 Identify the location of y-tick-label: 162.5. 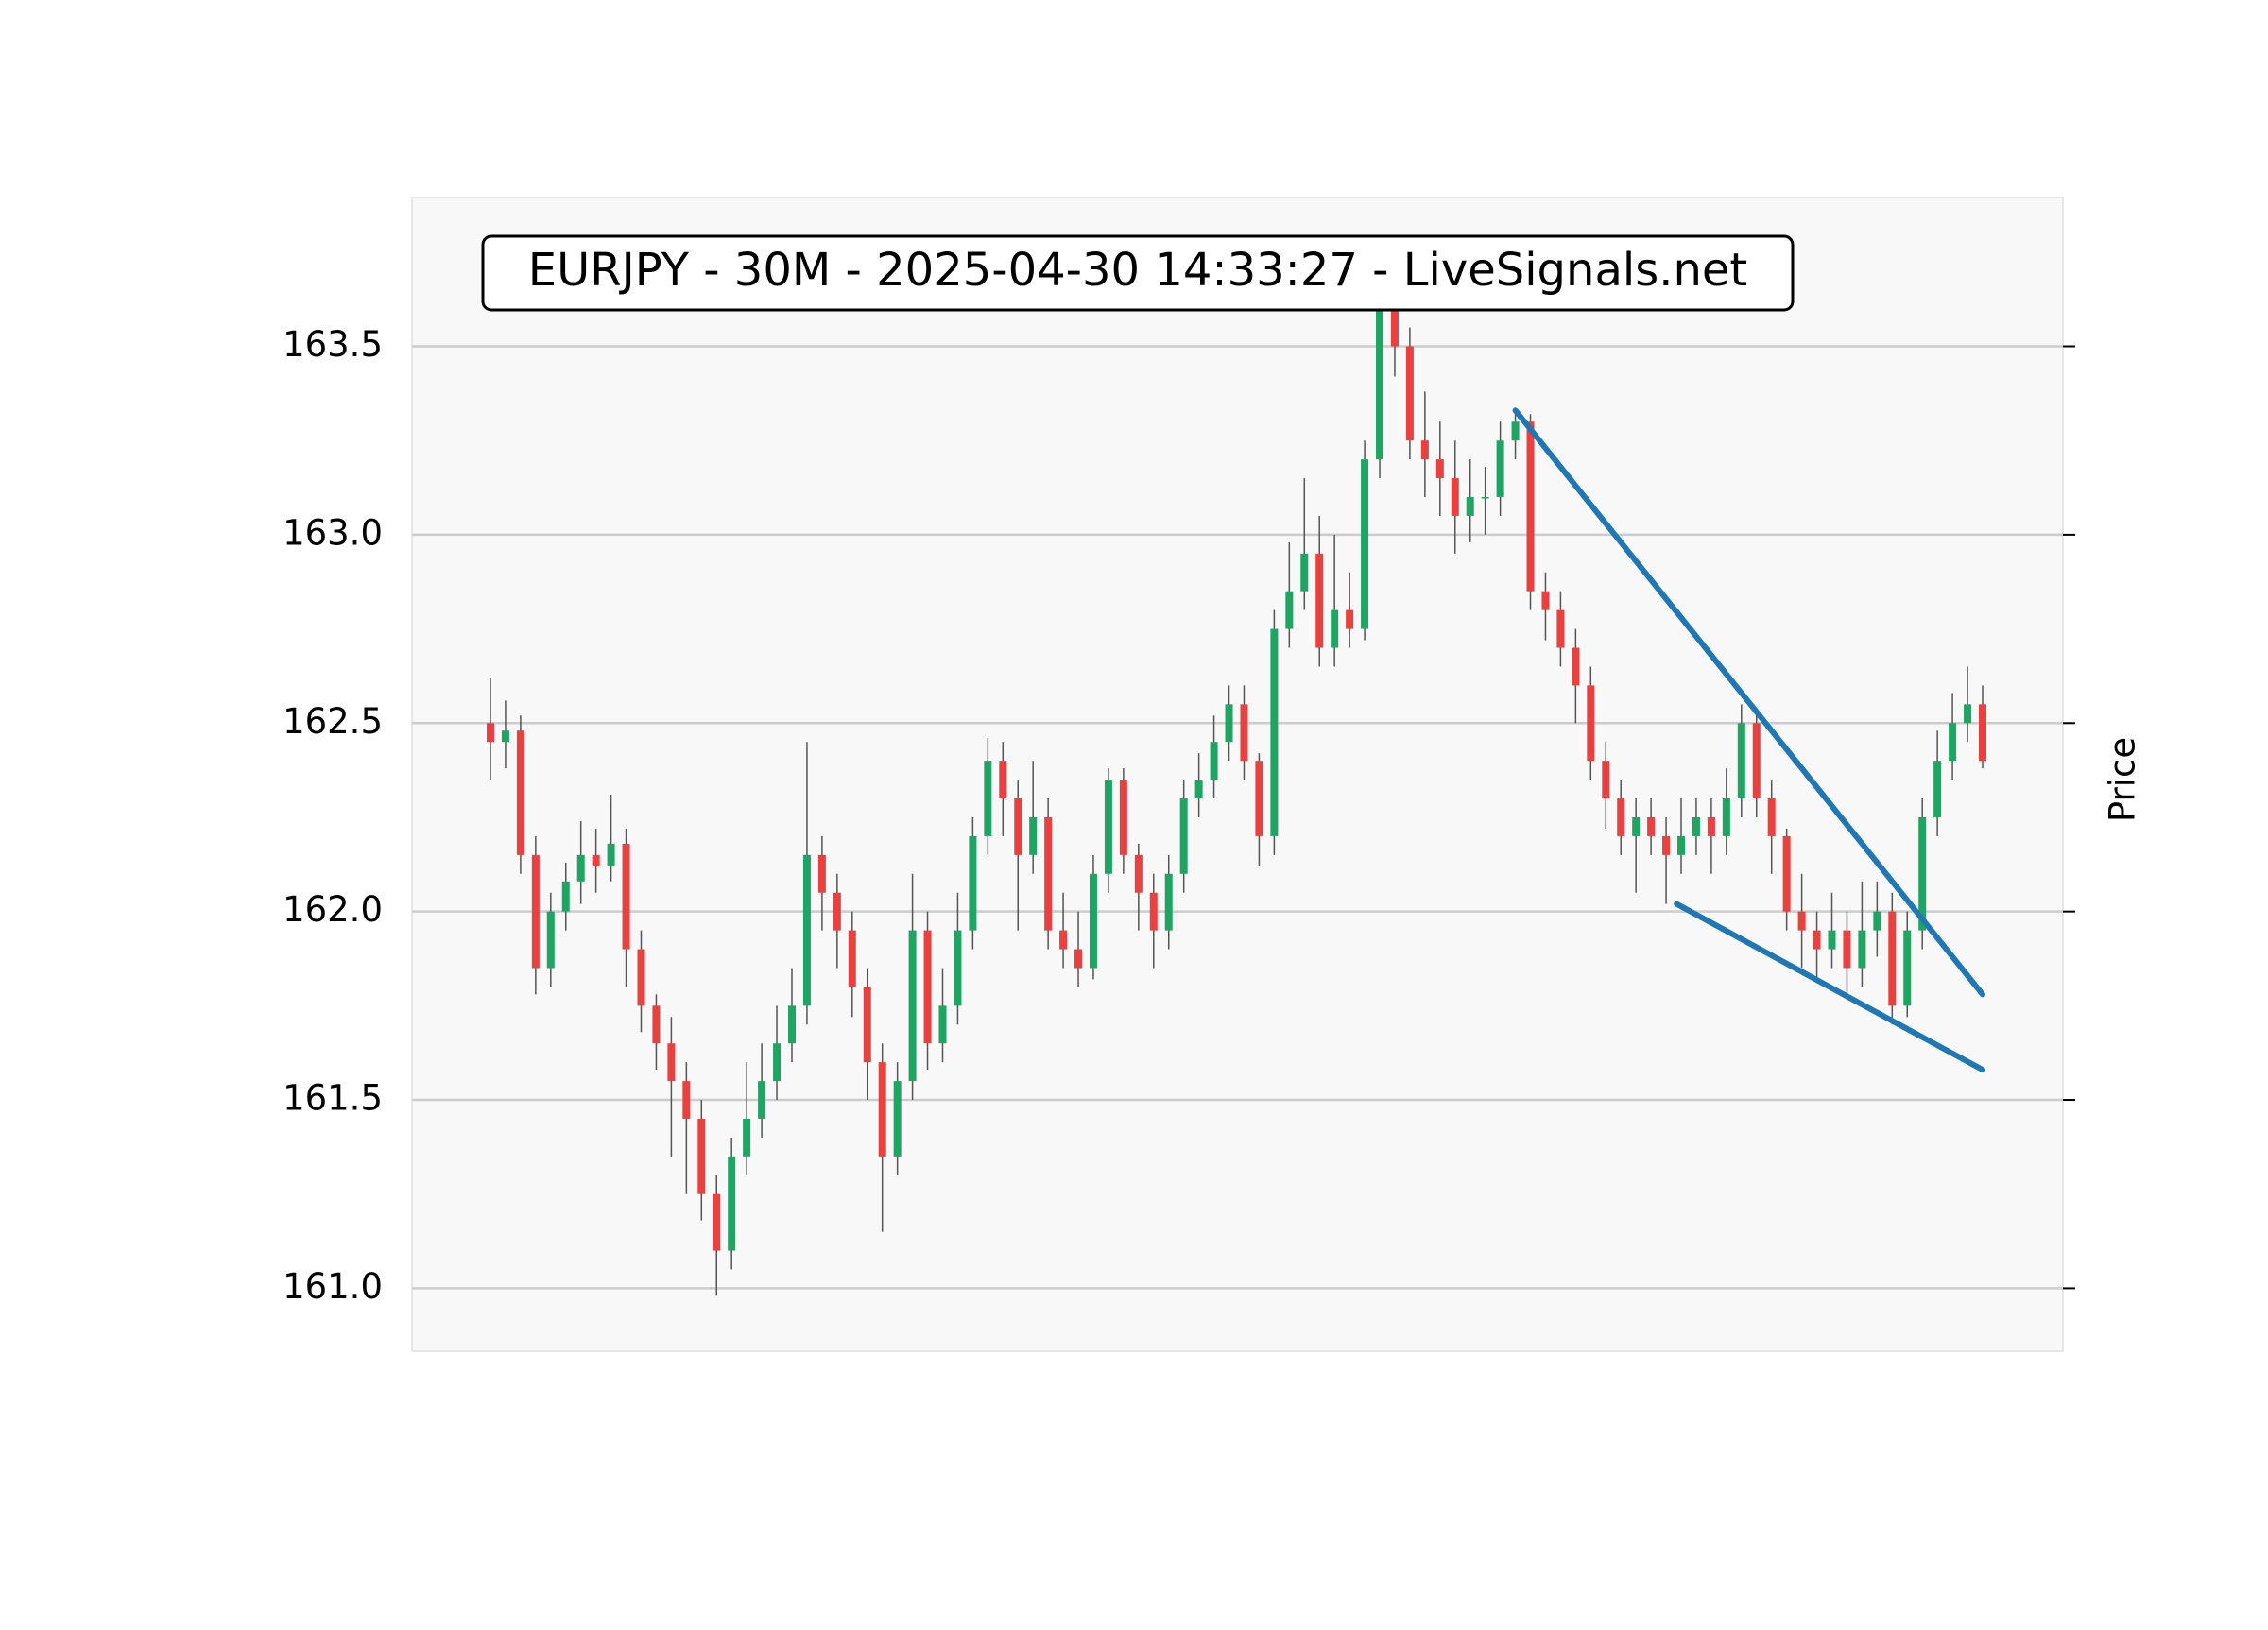
(333, 721).